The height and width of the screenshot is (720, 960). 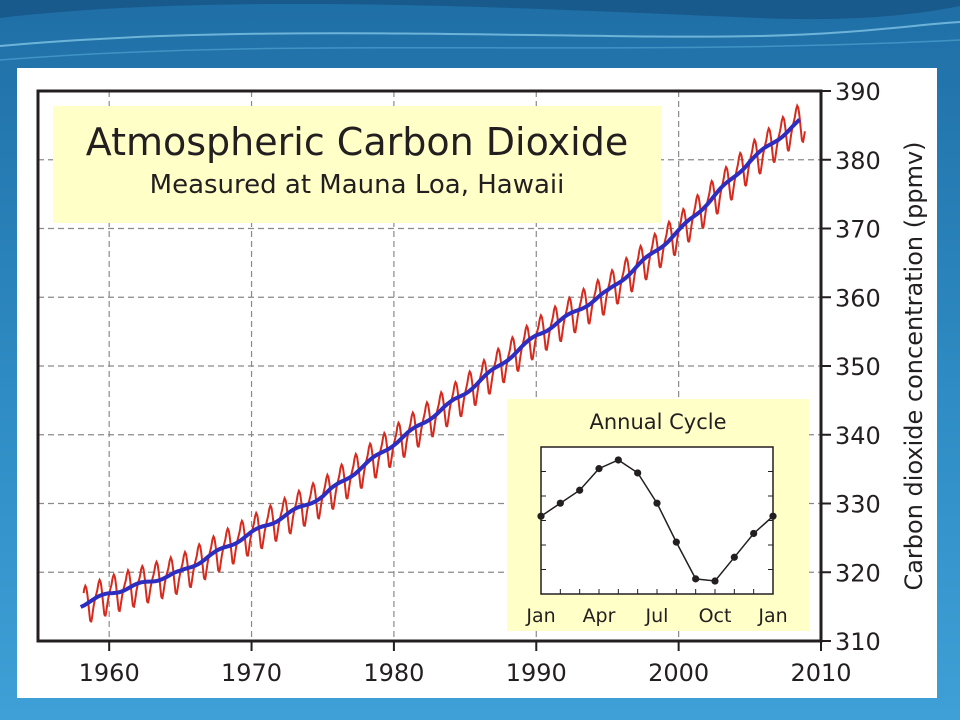 I want to click on y-tick-label: 360, so click(x=858, y=298).